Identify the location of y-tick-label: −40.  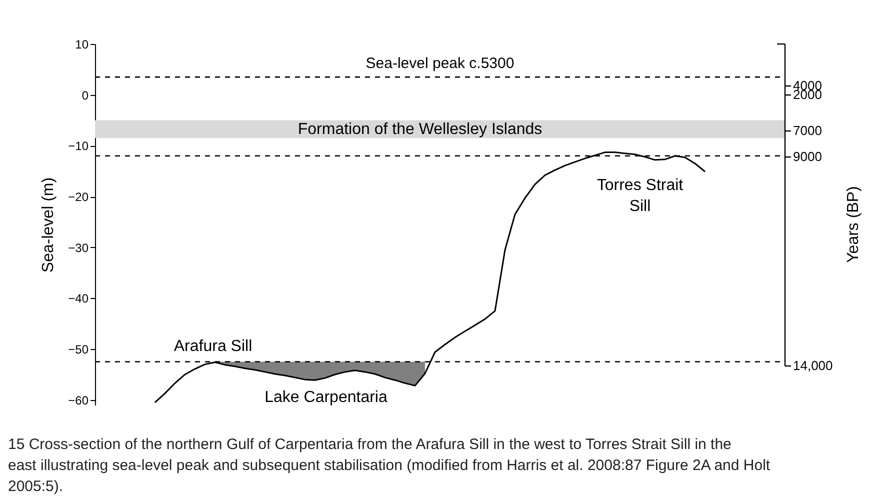
(78, 299).